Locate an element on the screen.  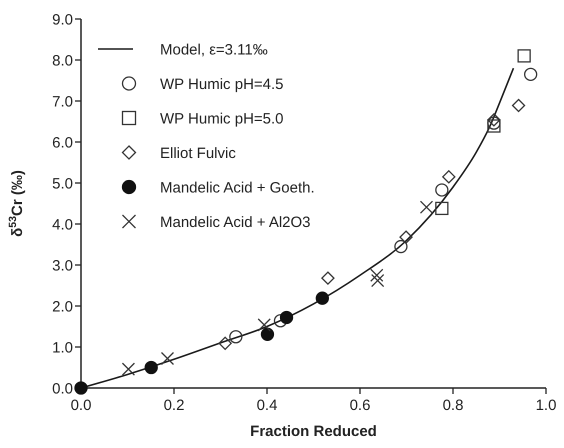
x-tick-label: 0.0 is located at coordinates (81, 405).